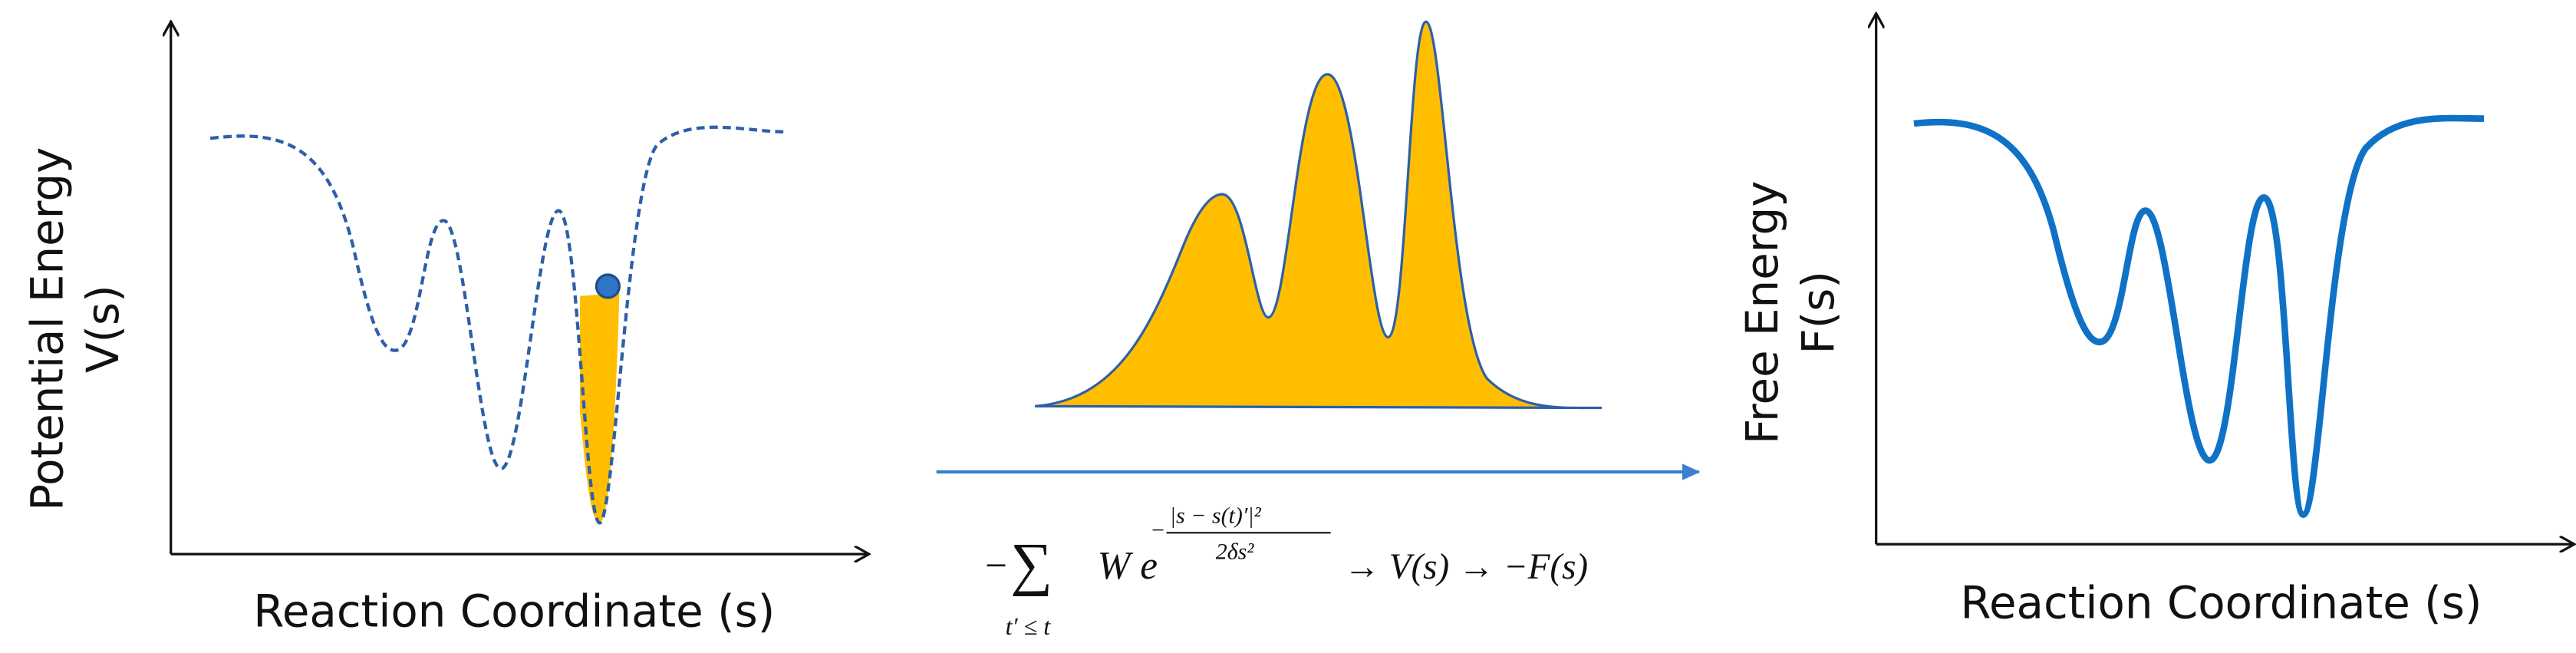  What do you see at coordinates (1235, 552) in the screenshot?
I see `formula-exp-denominator: 2δs²` at bounding box center [1235, 552].